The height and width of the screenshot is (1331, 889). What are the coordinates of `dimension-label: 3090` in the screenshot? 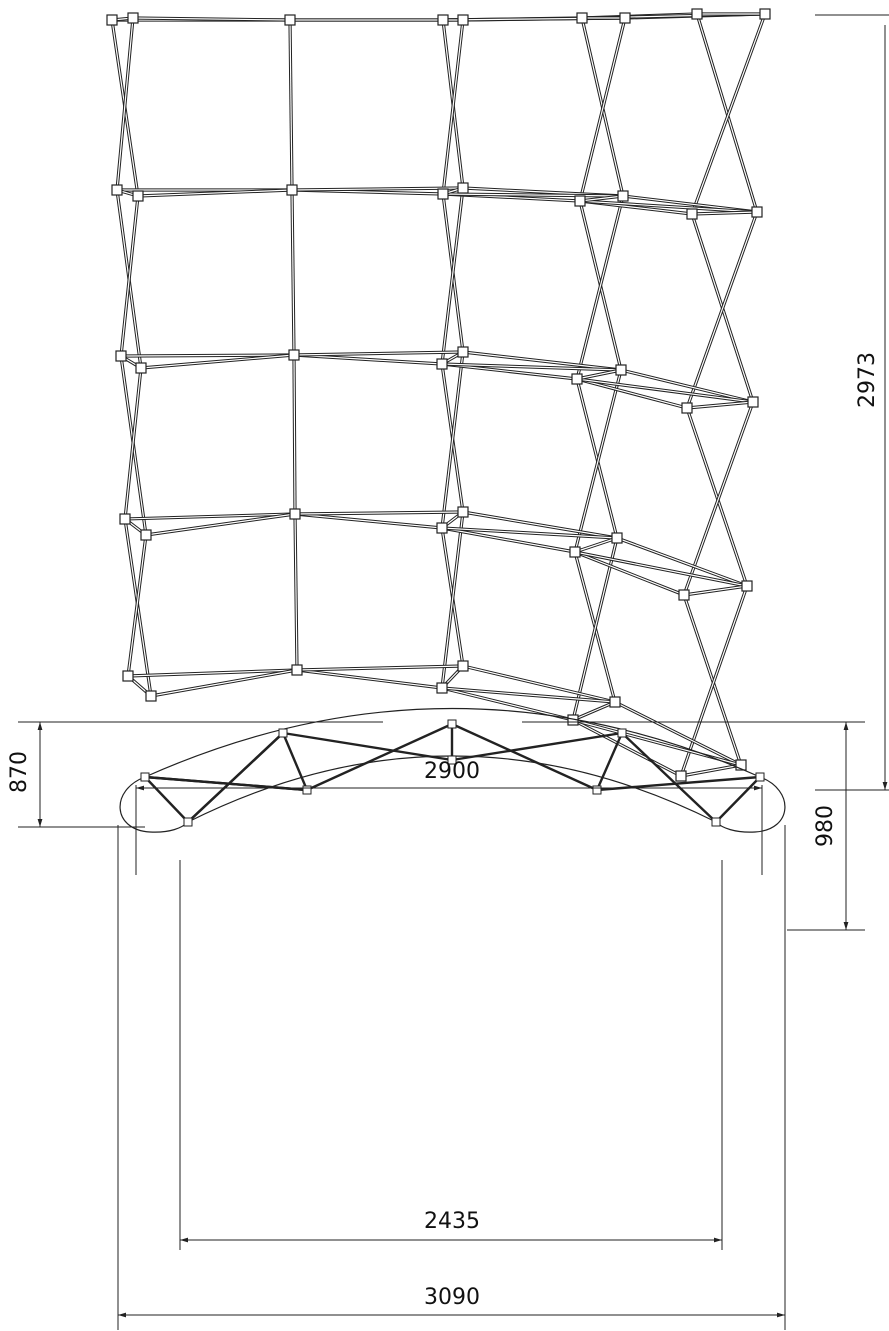 It's located at (452, 1297).